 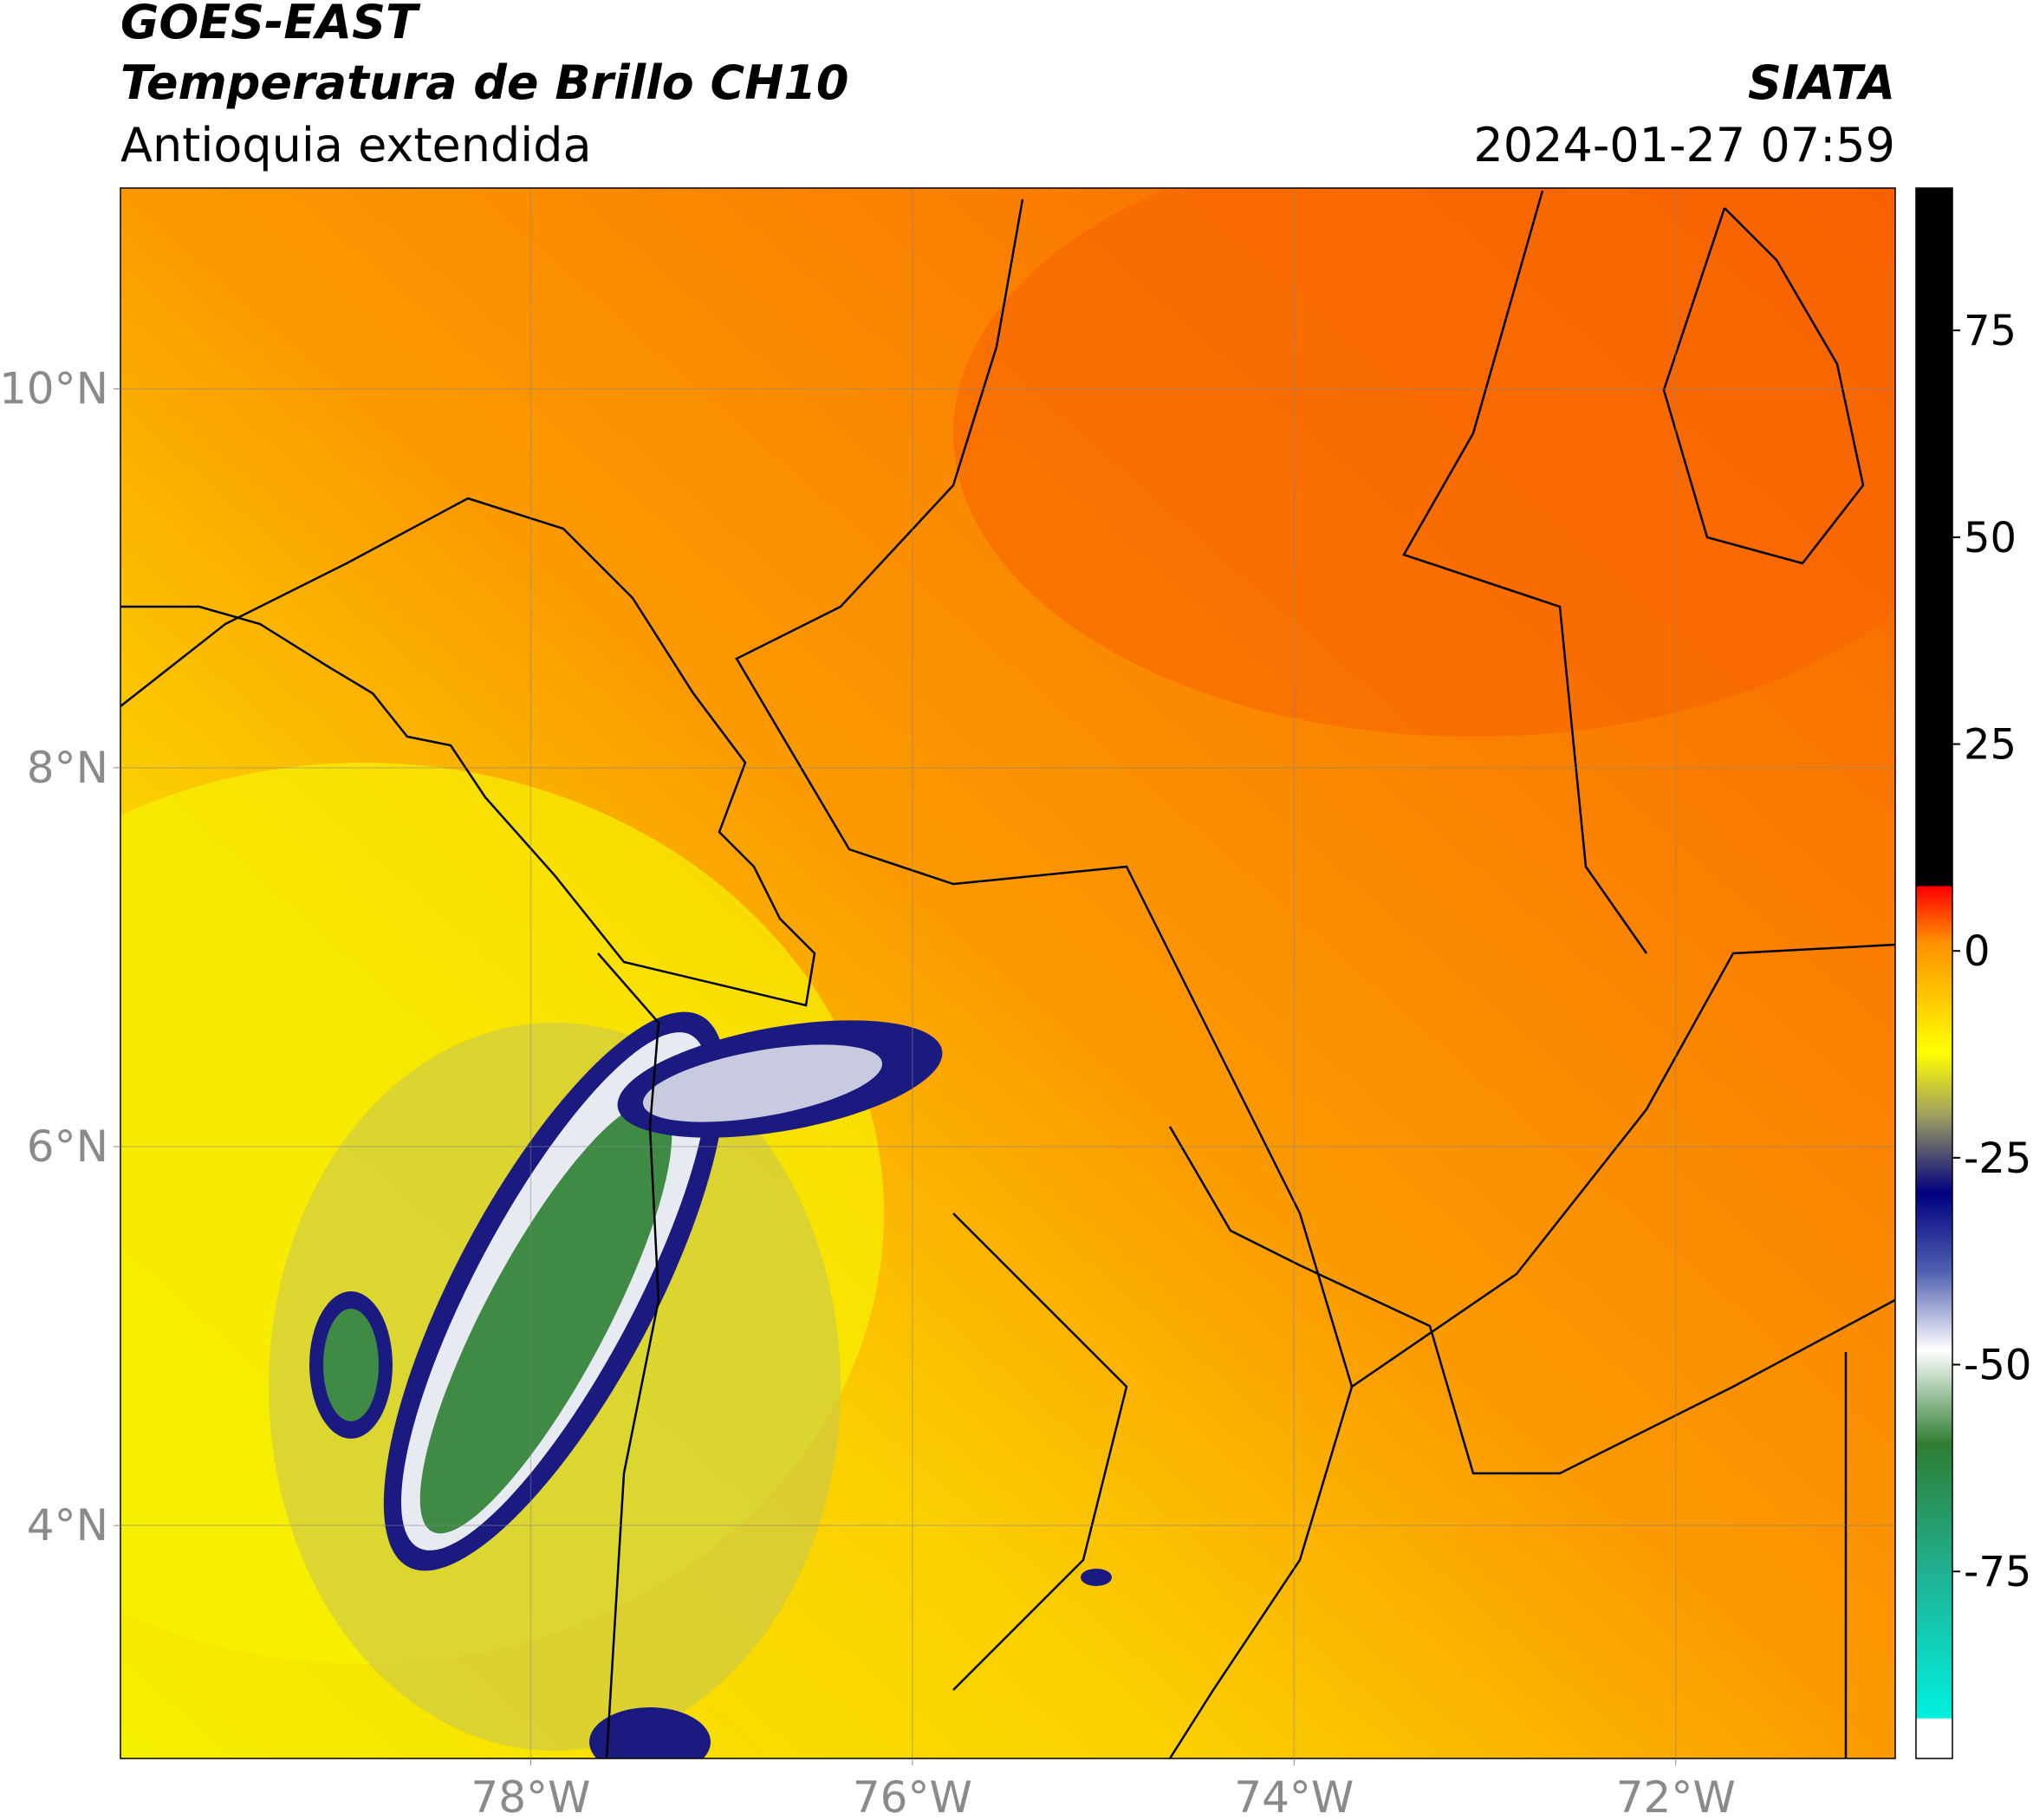 I want to click on colorbar, so click(x=1934, y=973).